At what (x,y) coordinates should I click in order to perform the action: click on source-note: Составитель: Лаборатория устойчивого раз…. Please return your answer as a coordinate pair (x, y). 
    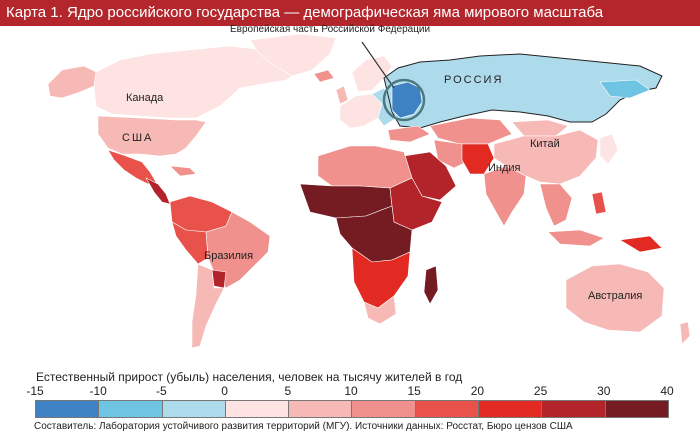
    Looking at the image, I should click on (303, 426).